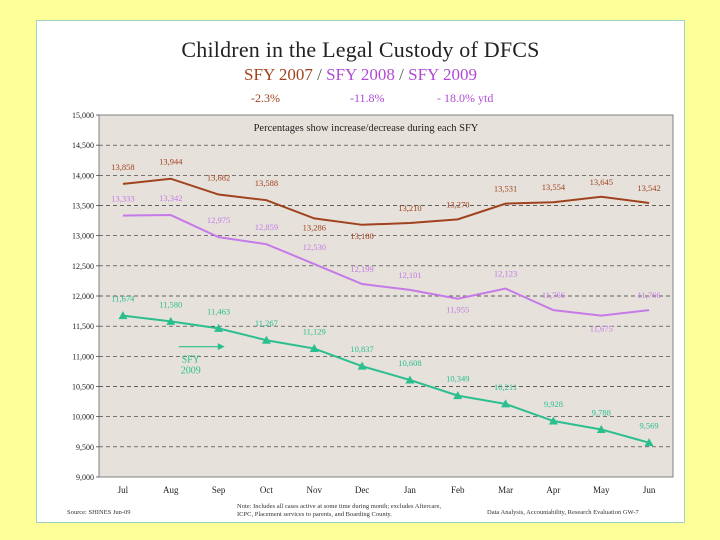 The height and width of the screenshot is (540, 720). Describe the element at coordinates (123, 299) in the screenshot. I see `data-label: 11,674` at that location.